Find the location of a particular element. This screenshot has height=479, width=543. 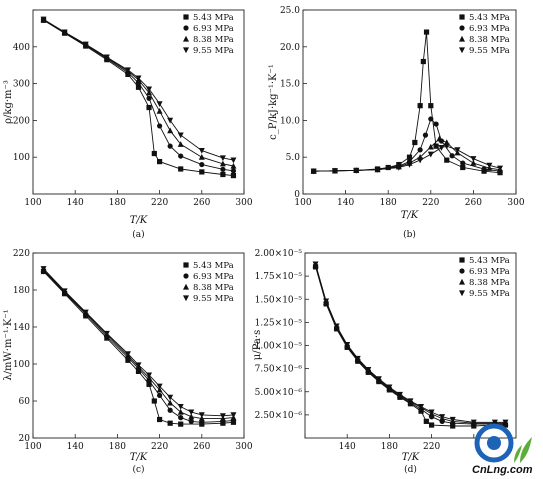

x-axis-label: T/K is located at coordinates (139, 457).